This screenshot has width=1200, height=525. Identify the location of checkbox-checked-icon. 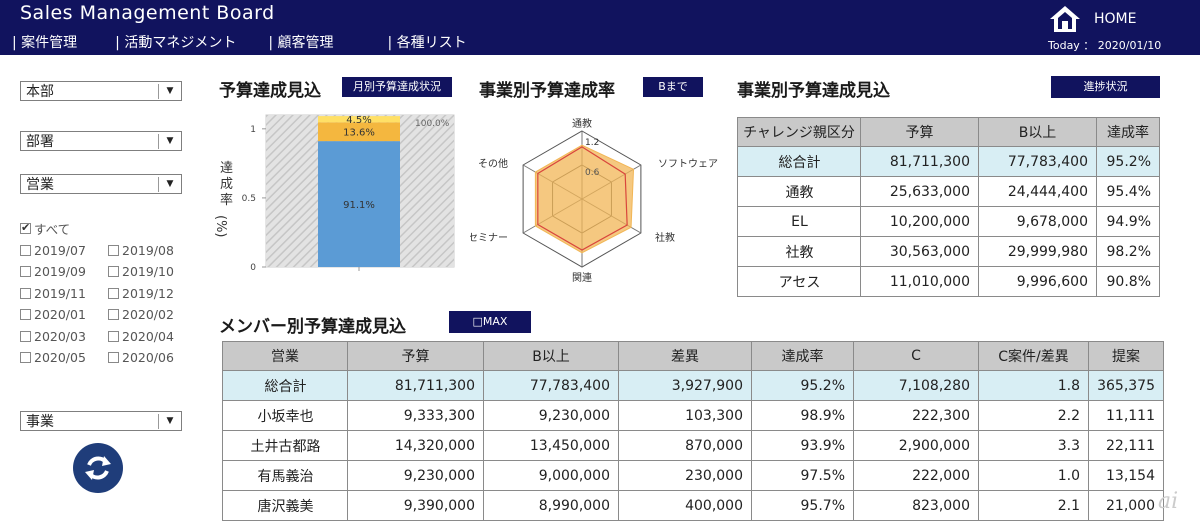
(25, 228).